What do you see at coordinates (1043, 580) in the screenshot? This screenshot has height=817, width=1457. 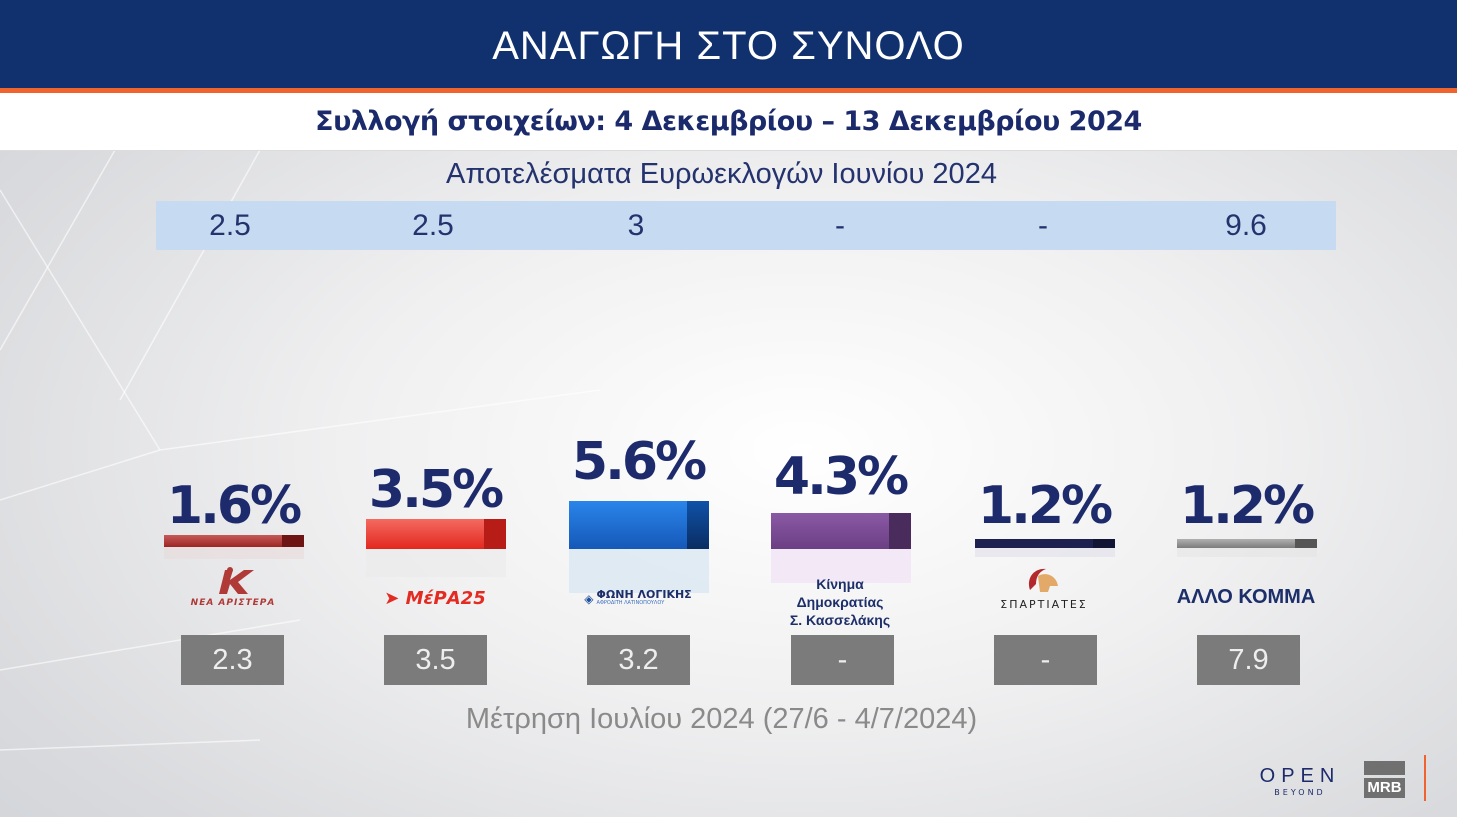 I see `spartan-helmet-icon` at bounding box center [1043, 580].